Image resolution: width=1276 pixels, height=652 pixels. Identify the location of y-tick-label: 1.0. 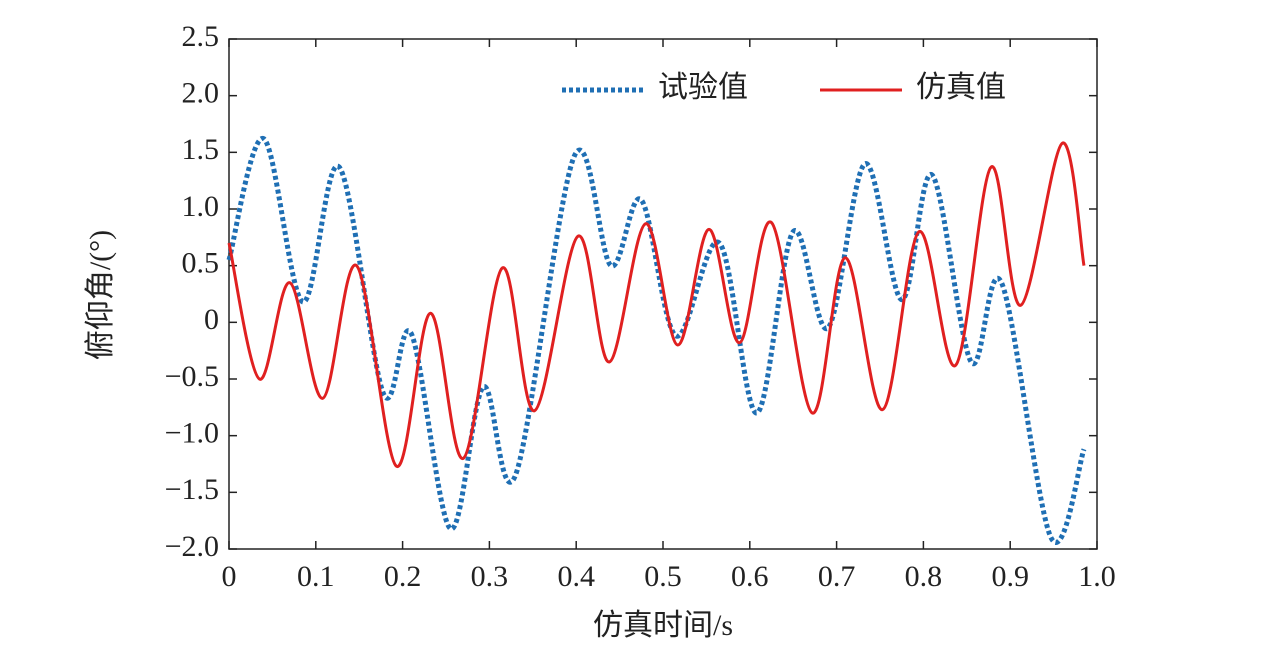
(201, 206).